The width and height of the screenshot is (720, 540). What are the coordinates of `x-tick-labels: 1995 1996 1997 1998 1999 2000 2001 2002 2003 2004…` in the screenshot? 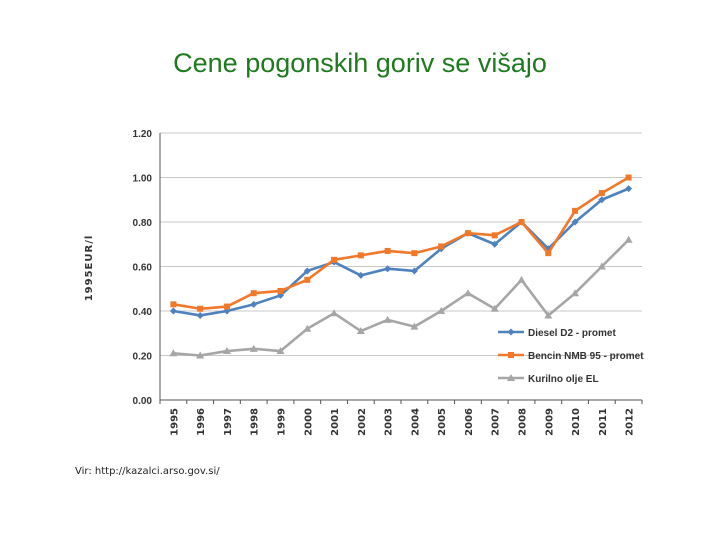 It's located at (402, 422).